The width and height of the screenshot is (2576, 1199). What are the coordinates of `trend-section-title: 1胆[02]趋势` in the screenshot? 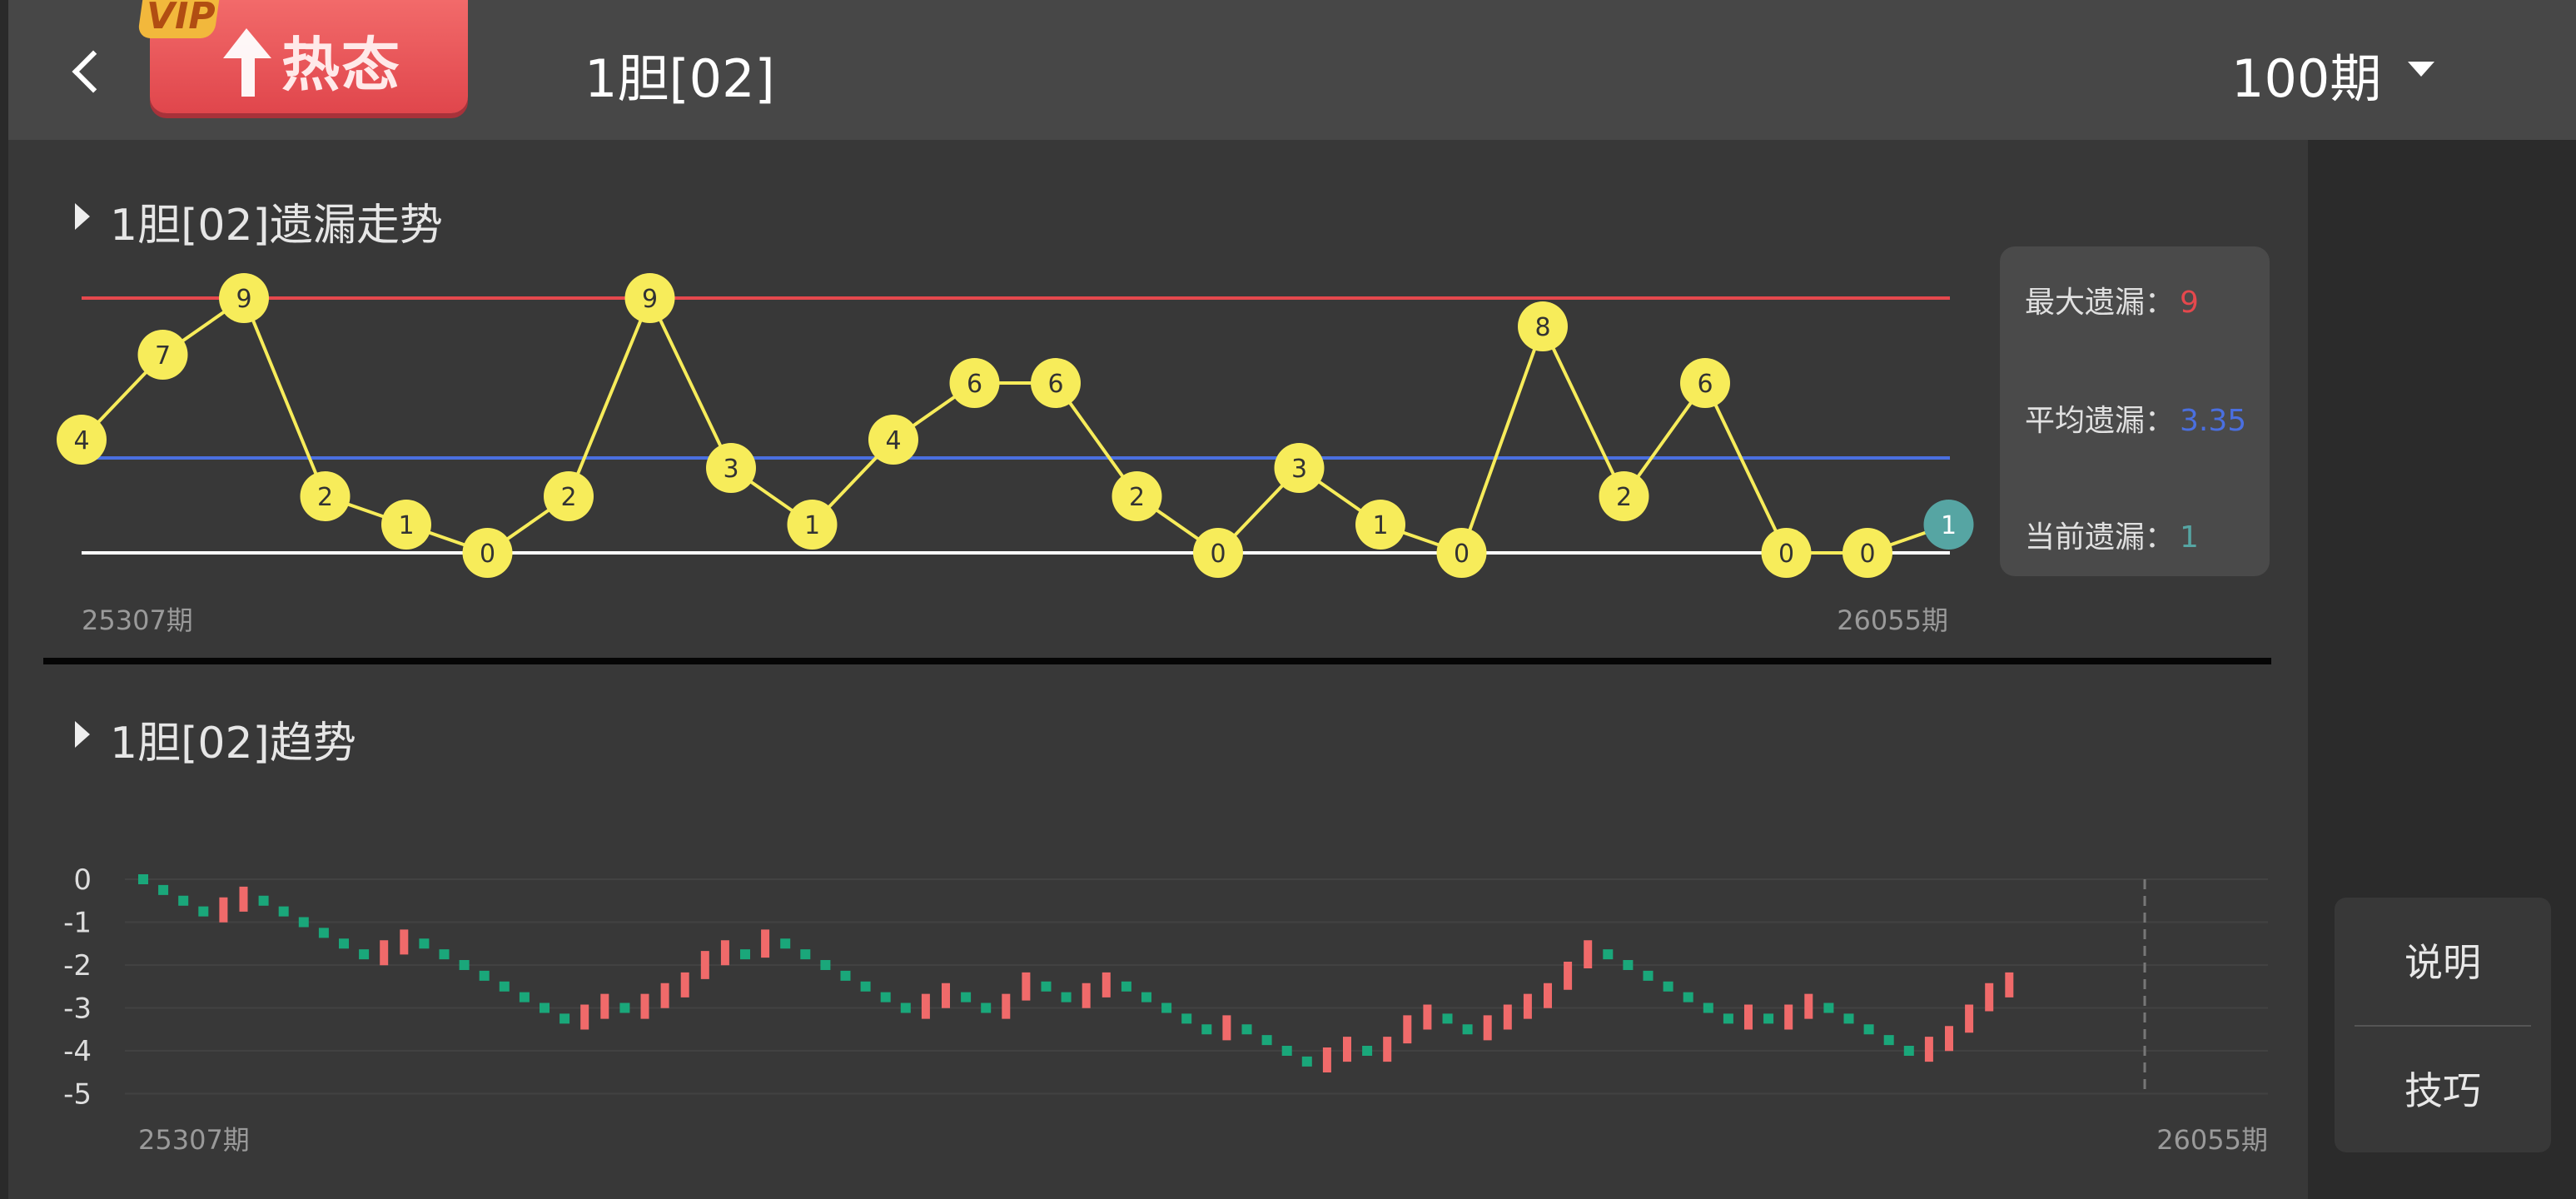 It's located at (233, 744).